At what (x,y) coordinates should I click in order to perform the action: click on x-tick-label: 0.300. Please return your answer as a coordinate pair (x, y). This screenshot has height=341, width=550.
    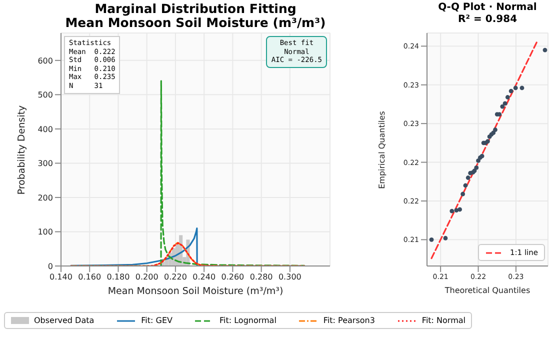
    Looking at the image, I should click on (290, 277).